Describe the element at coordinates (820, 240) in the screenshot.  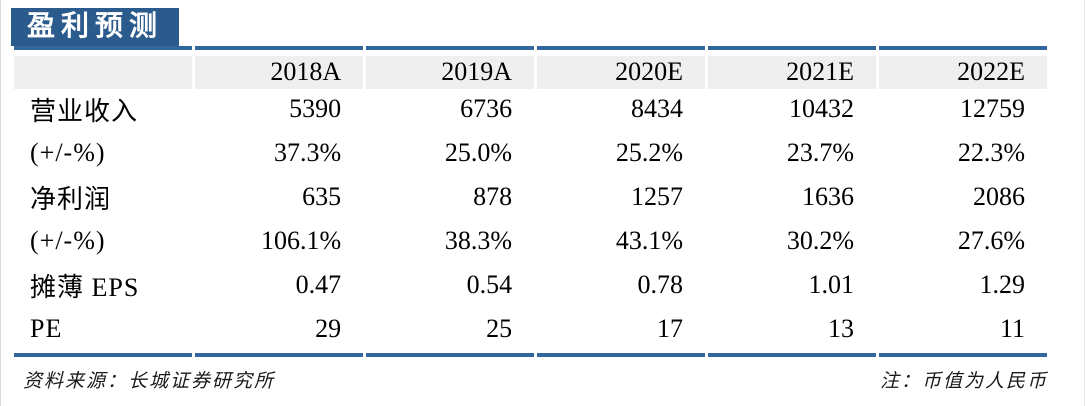
I see `cell-value: 30.2%` at that location.